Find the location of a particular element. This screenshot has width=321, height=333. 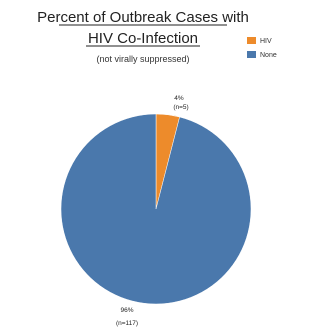

chart-subtitle: (not virally suppressed) is located at coordinates (142, 59).